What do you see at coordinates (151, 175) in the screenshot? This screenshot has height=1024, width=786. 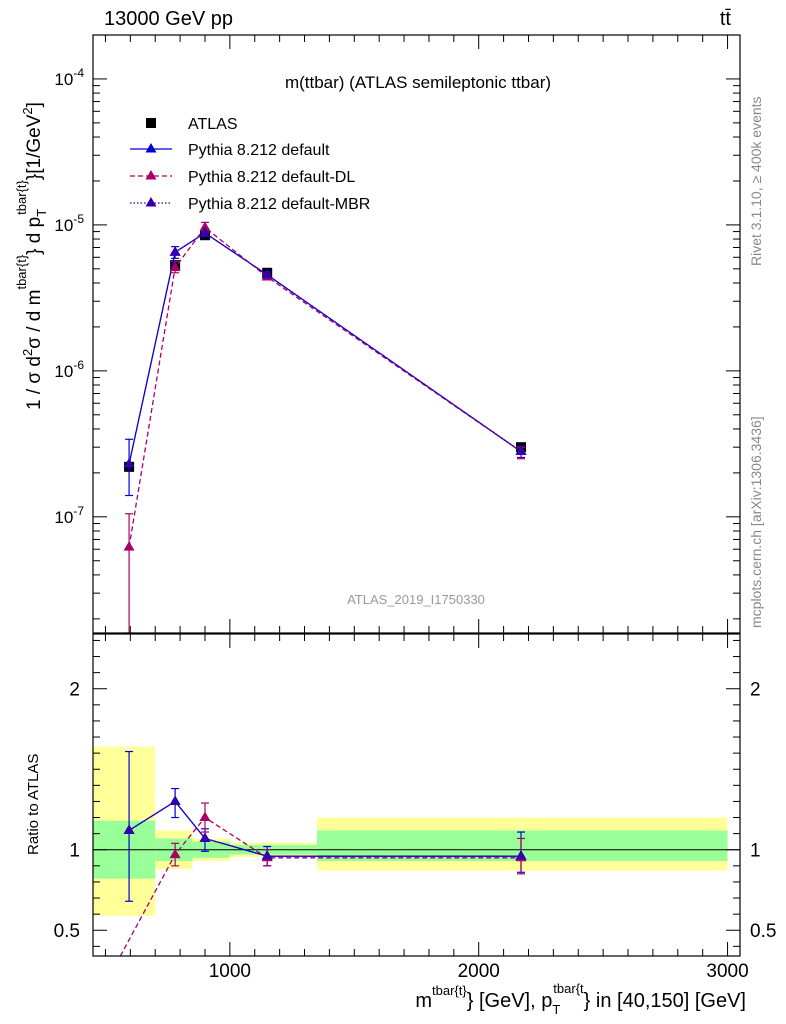 I see `legend-marker-dl` at bounding box center [151, 175].